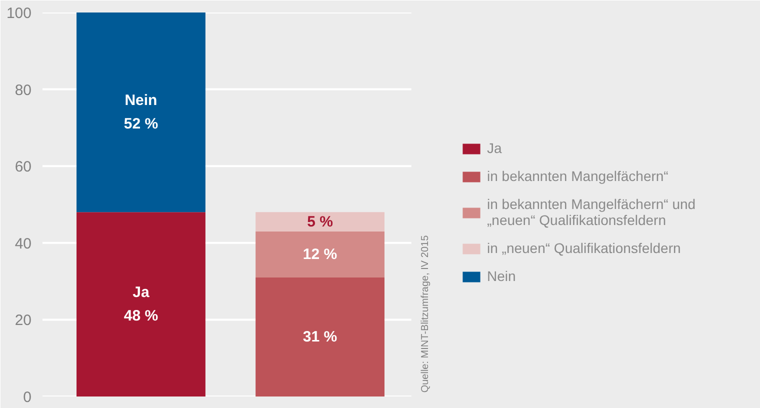 This screenshot has width=760, height=408. I want to click on legend-label: Nein, so click(501, 276).